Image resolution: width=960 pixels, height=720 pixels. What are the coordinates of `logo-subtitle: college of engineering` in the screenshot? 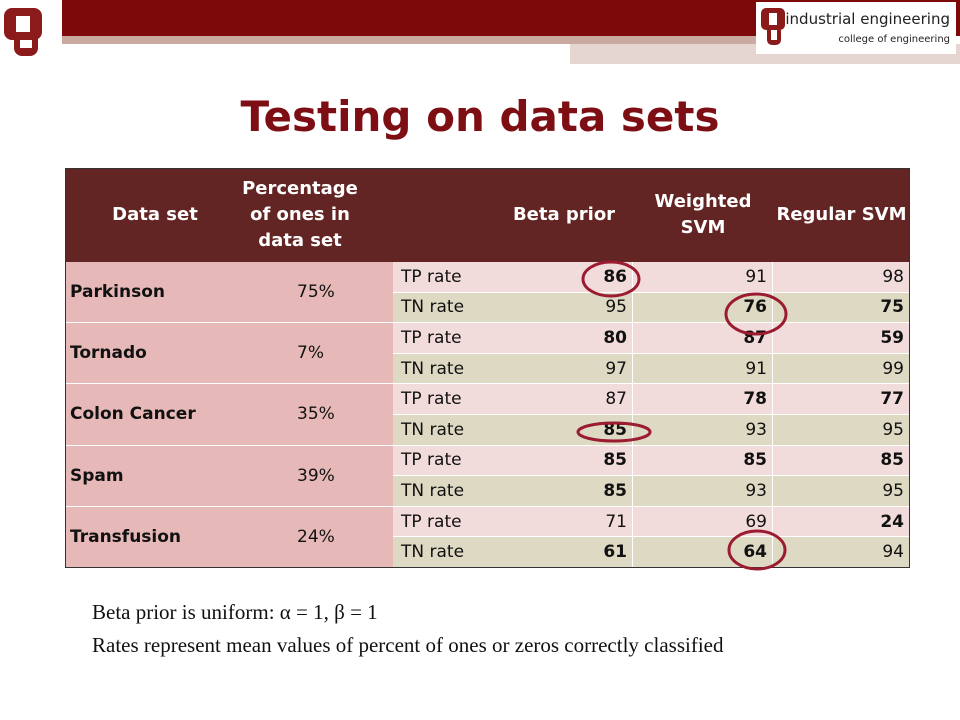 It's located at (894, 39).